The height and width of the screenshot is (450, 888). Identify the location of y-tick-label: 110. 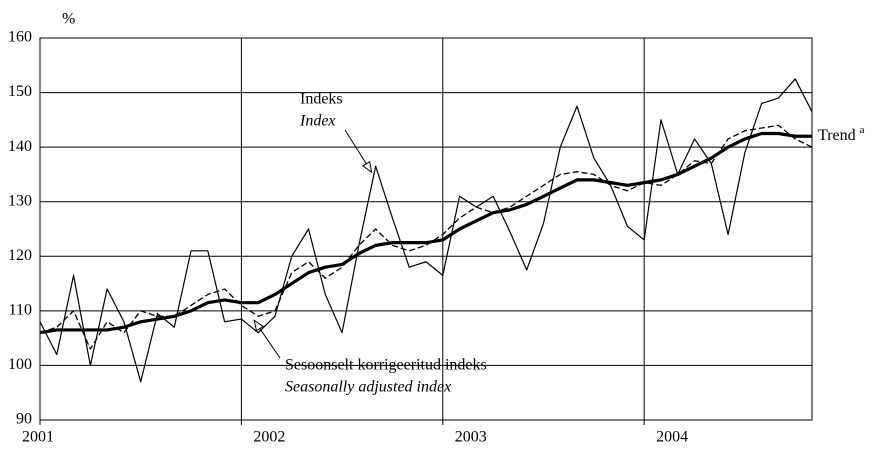
(20, 310).